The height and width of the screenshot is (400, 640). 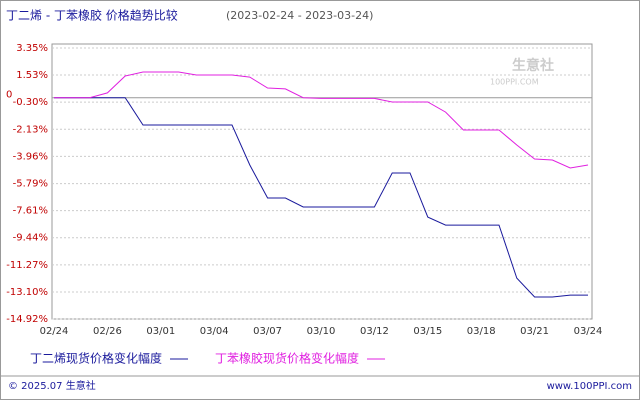 What do you see at coordinates (30, 211) in the screenshot?
I see `y-tick-label: -7.61%` at bounding box center [30, 211].